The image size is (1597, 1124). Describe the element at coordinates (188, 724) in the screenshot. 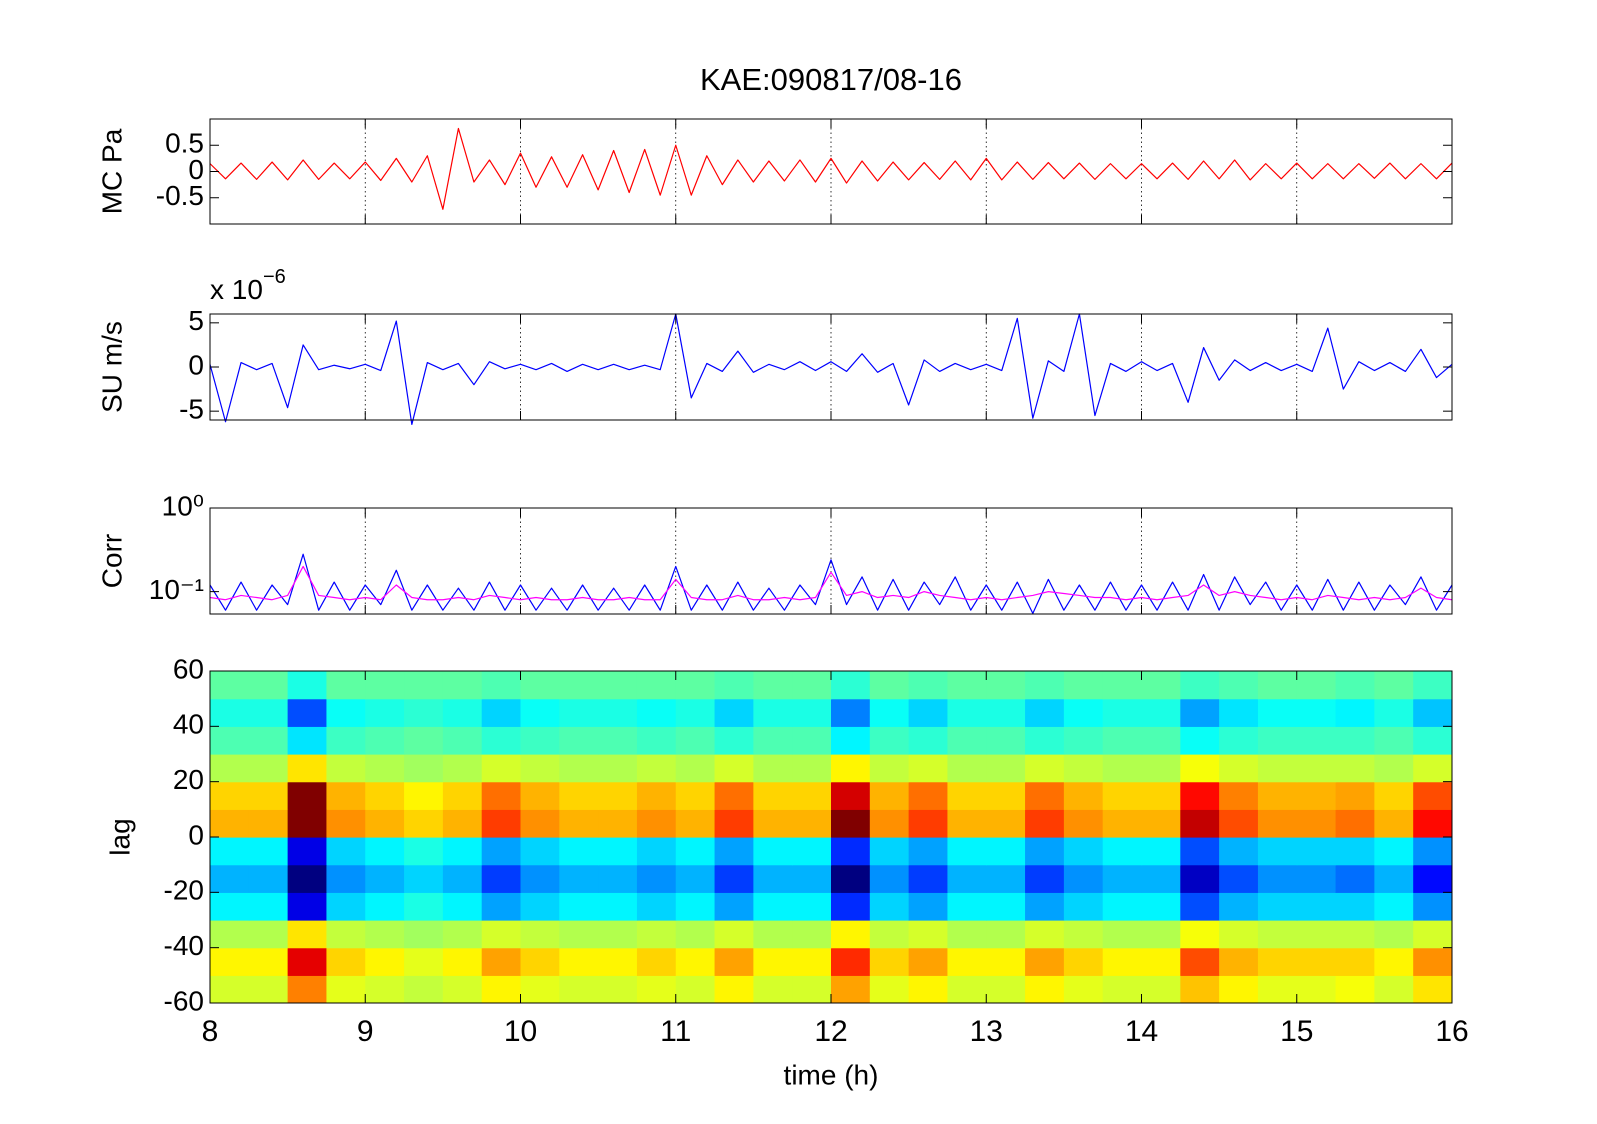

I see `y-tick-label: 40` at that location.